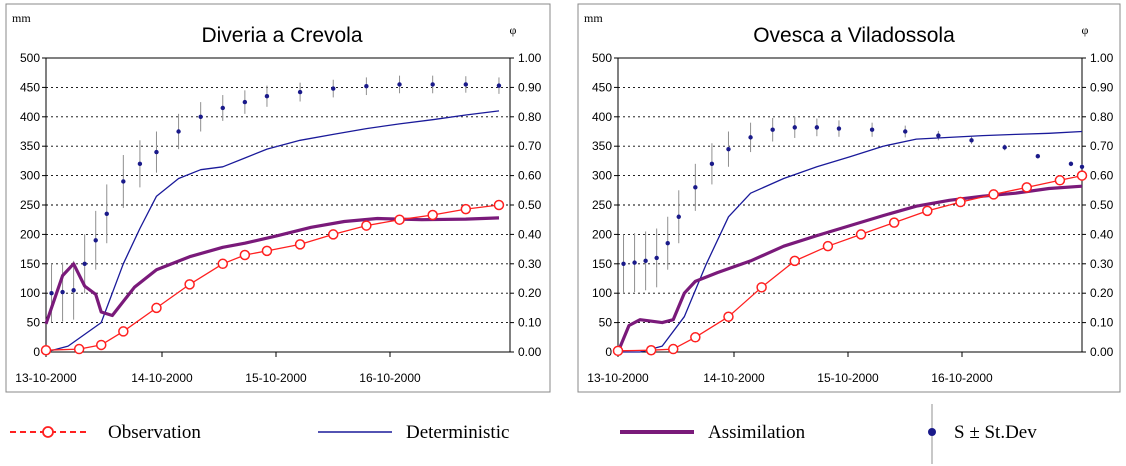  Describe the element at coordinates (272, 277) in the screenshot. I see `series-observation` at that location.